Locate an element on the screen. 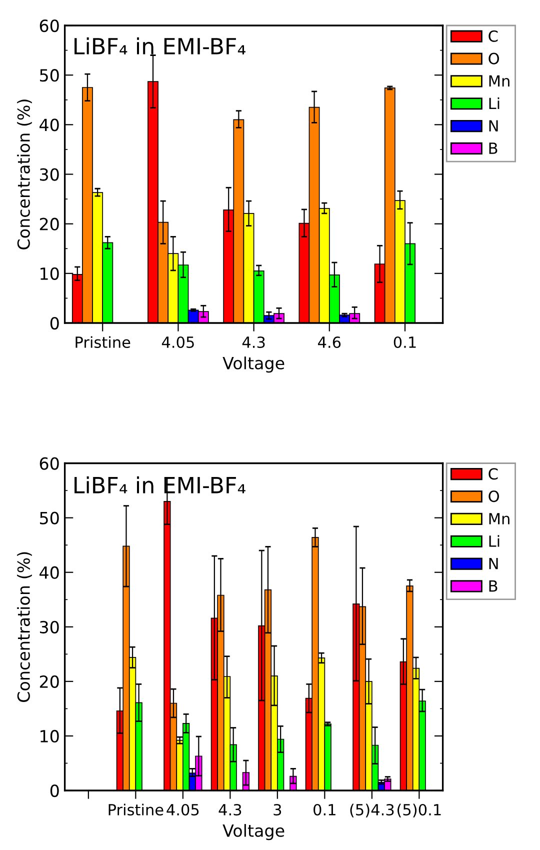  chart-title: LiBF₄ in EMI-BF₄ is located at coordinates (160, 45).